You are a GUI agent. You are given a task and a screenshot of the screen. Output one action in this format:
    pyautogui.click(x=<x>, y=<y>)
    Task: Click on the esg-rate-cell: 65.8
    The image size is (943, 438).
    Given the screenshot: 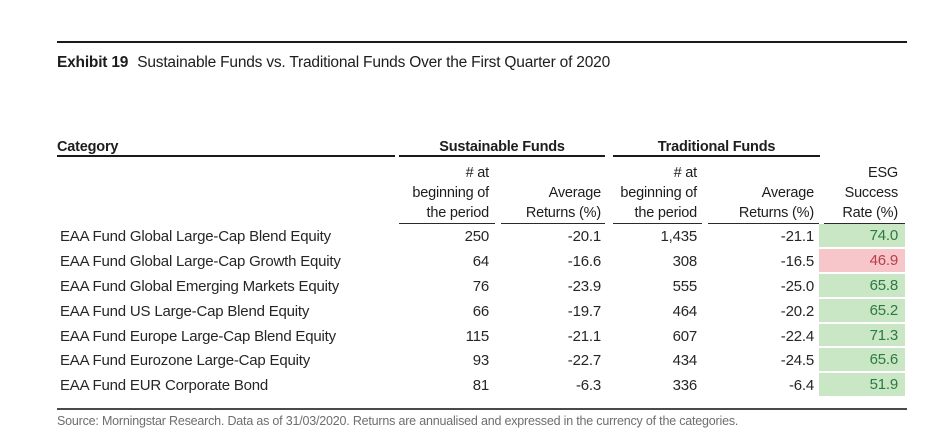 What is the action you would take?
    pyautogui.click(x=862, y=286)
    